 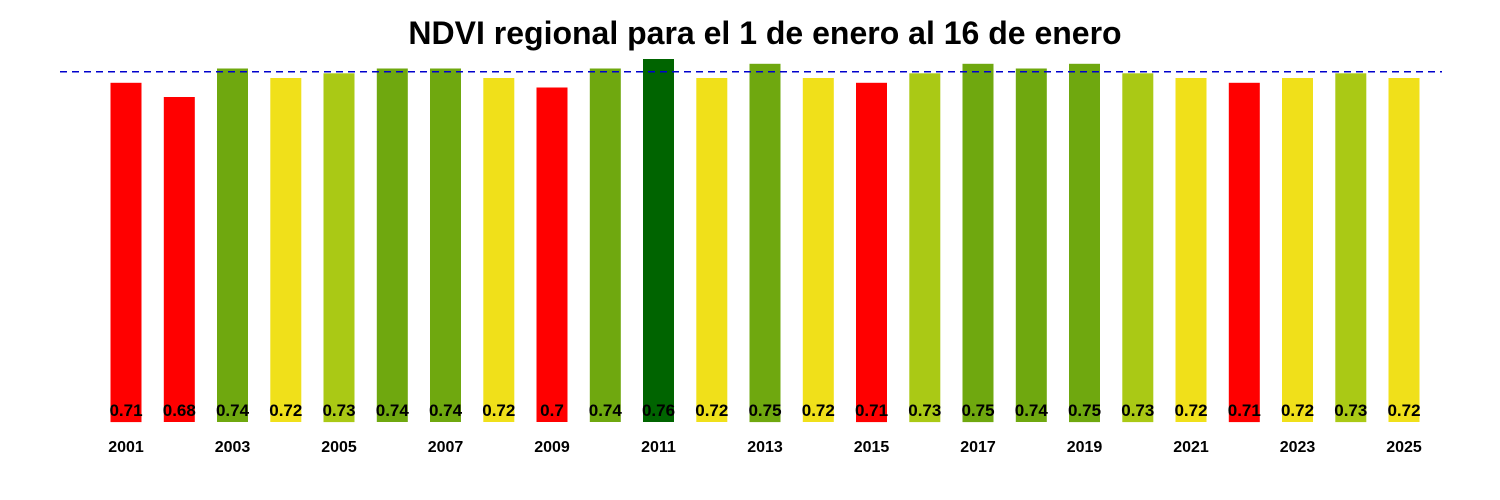 What do you see at coordinates (1404, 447) in the screenshot?
I see `x-tick-2025: 2025` at bounding box center [1404, 447].